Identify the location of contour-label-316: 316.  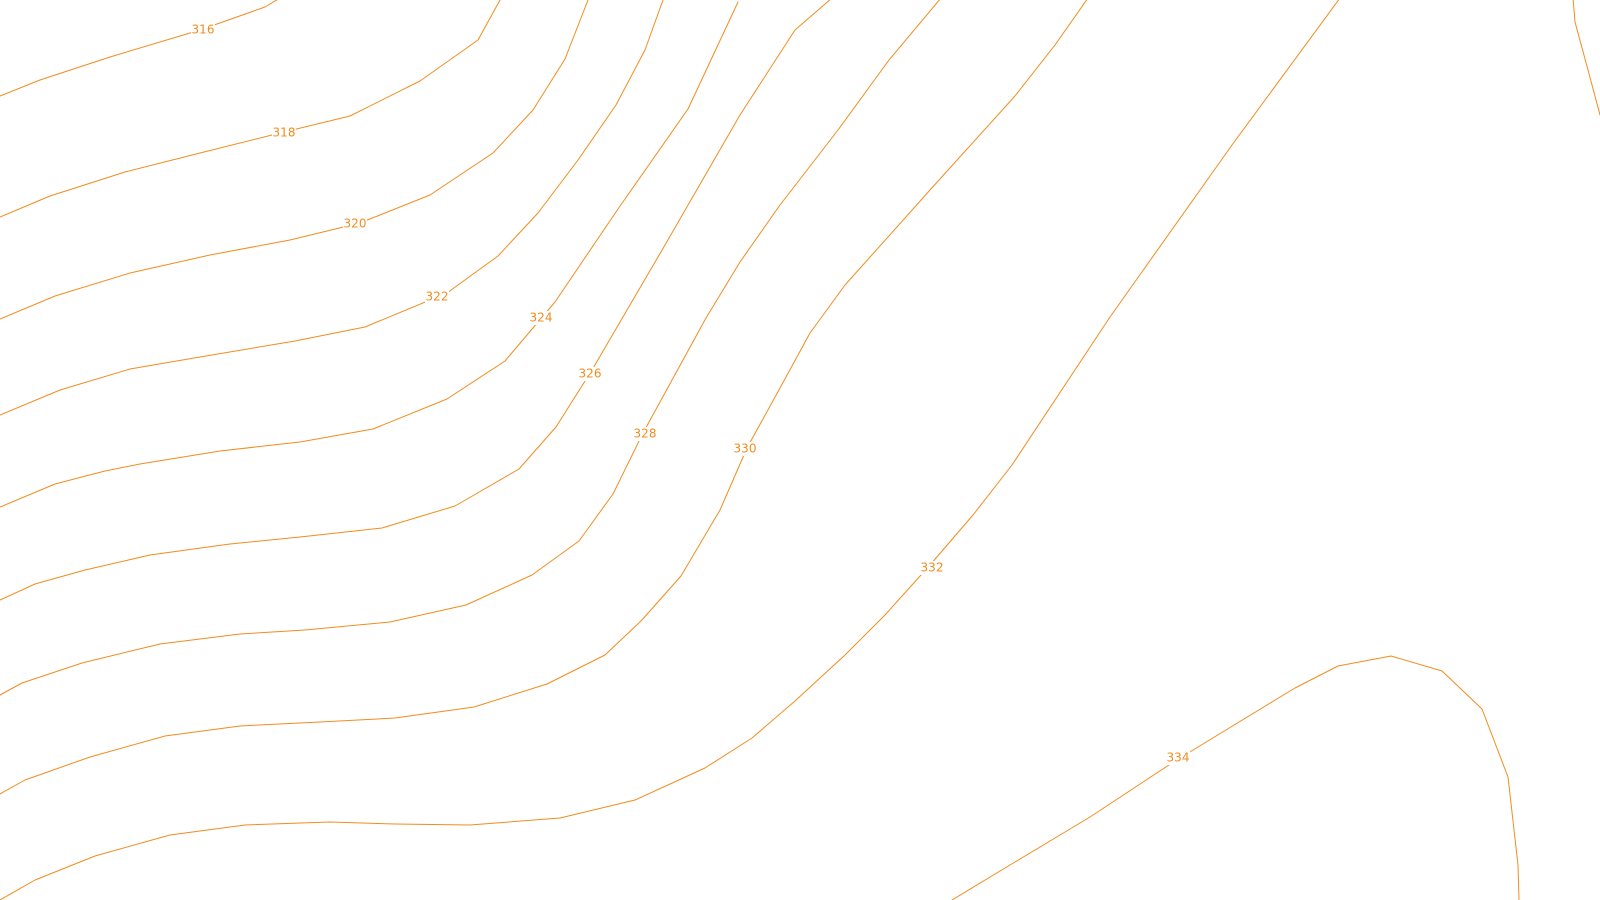
(203, 30).